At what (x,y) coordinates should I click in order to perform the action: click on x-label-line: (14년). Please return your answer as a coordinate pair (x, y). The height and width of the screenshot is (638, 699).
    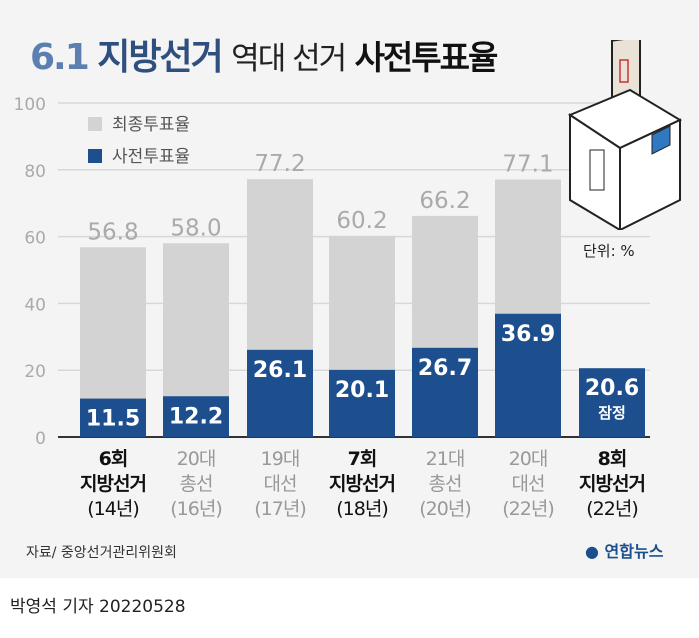
    Looking at the image, I should click on (113, 509).